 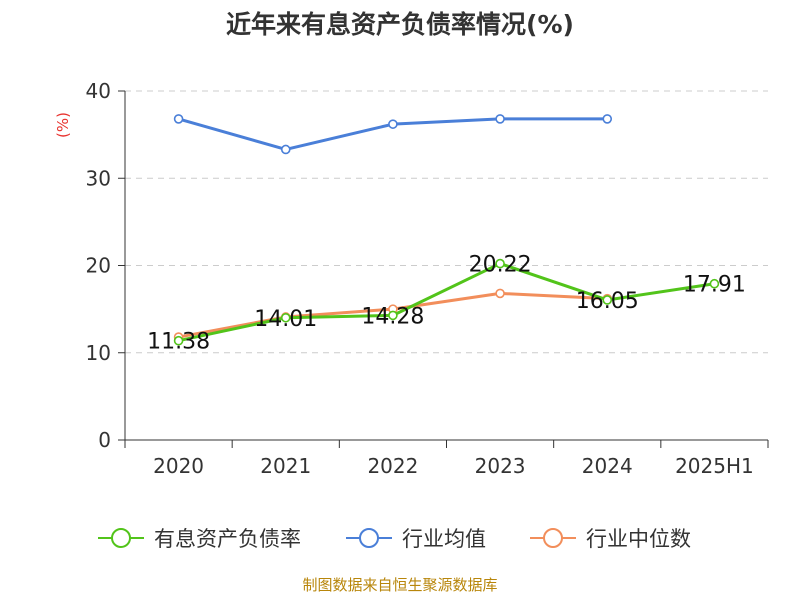 What do you see at coordinates (285, 466) in the screenshot?
I see `x-tick-label-2021: 2021` at bounding box center [285, 466].